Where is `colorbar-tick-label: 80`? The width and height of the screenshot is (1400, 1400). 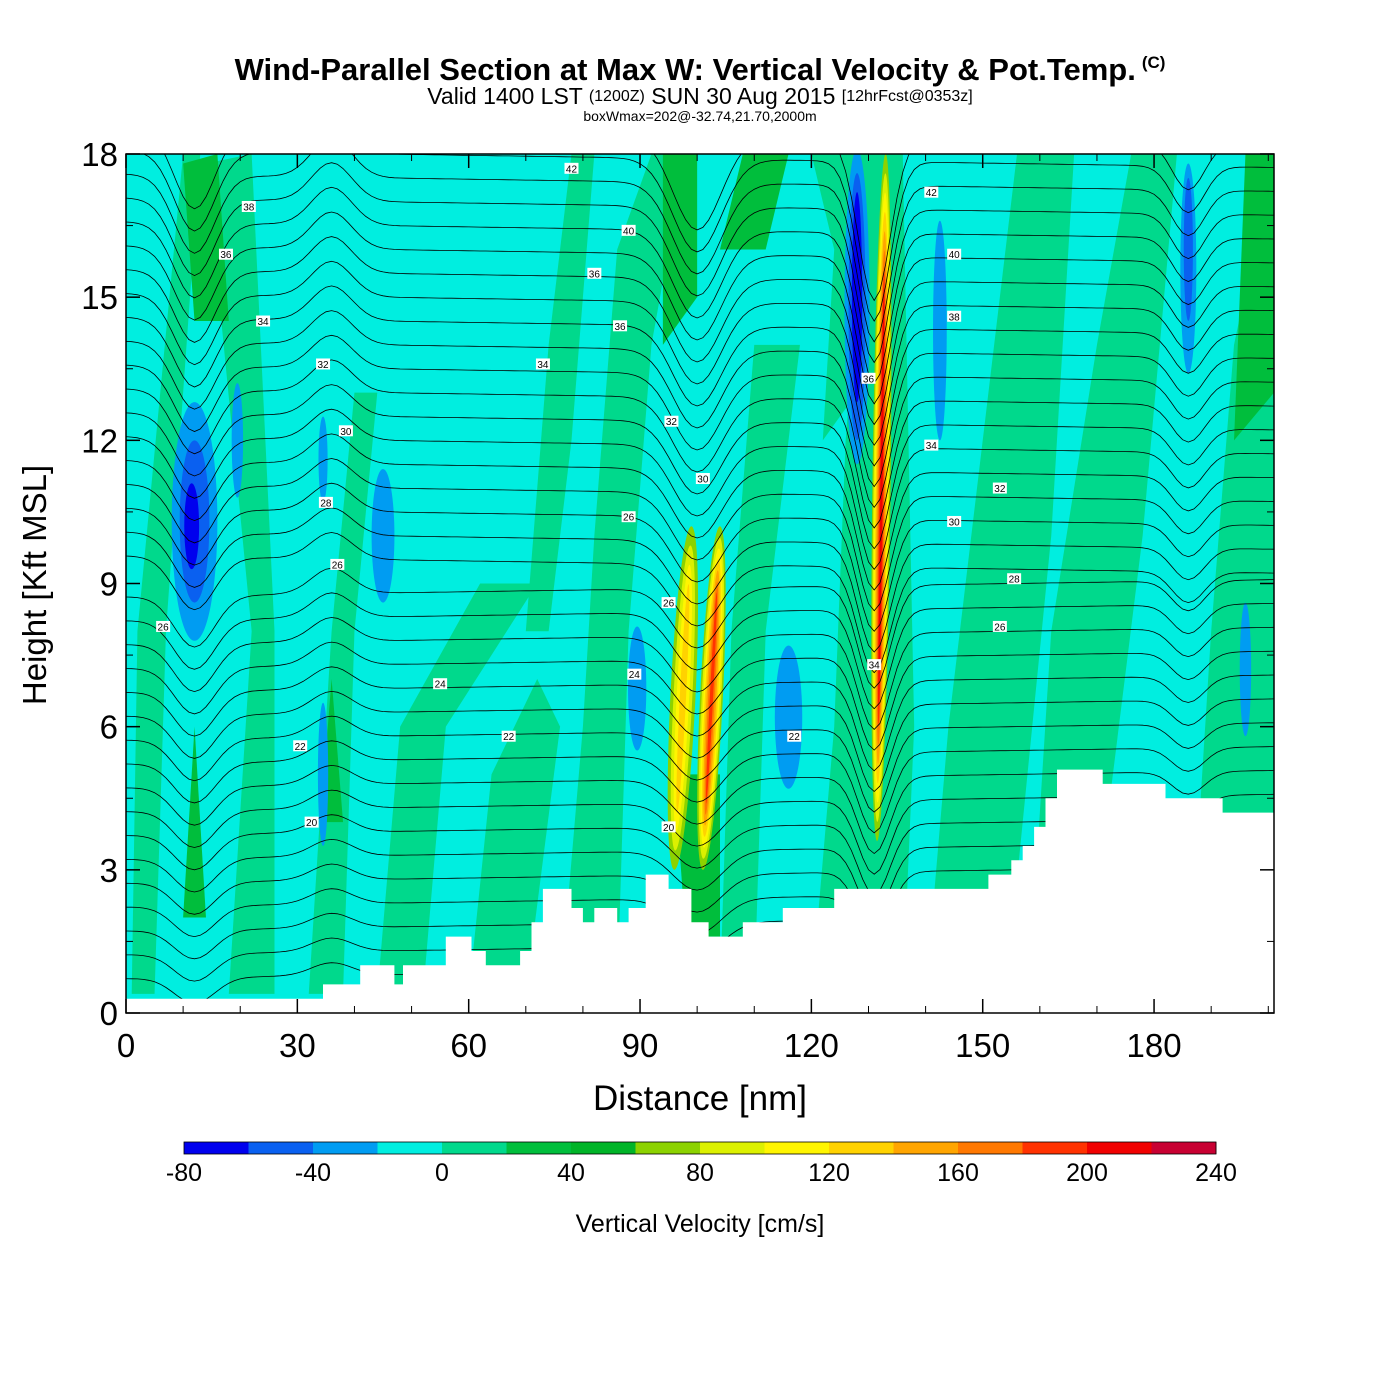
colorbar-tick-label: 80 is located at coordinates (700, 1173).